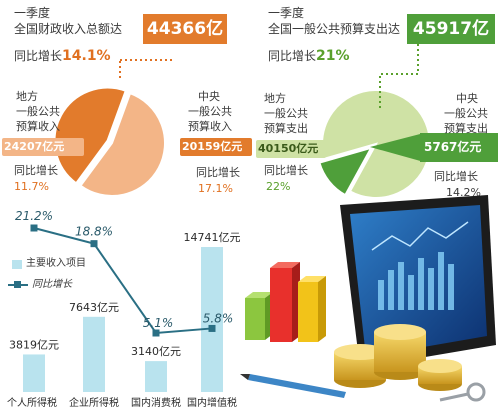 This screenshot has height=412, width=500. I want to click on category-label-2: 国内消费税, so click(156, 402).